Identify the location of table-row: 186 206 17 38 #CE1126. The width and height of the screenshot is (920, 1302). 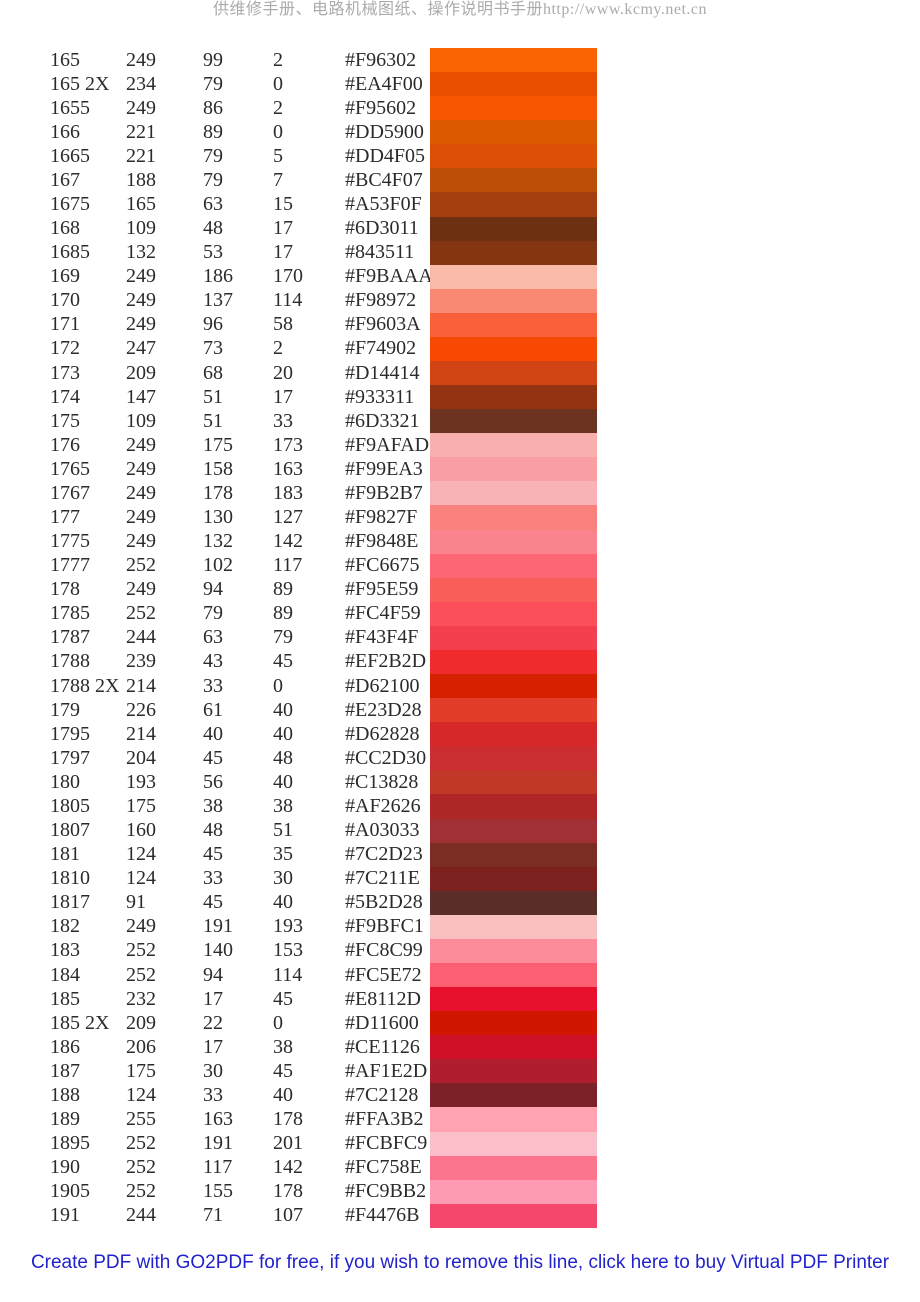
(323, 1047).